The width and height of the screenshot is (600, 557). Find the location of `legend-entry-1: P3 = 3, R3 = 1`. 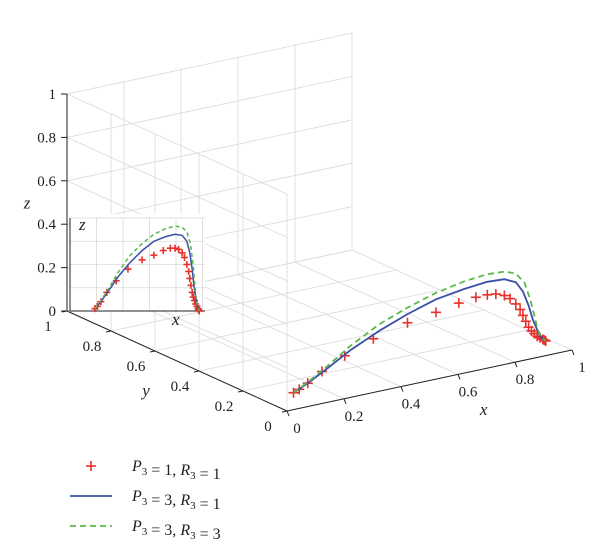

legend-entry-1: P3 = 3, R3 = 1 is located at coordinates (145, 500).